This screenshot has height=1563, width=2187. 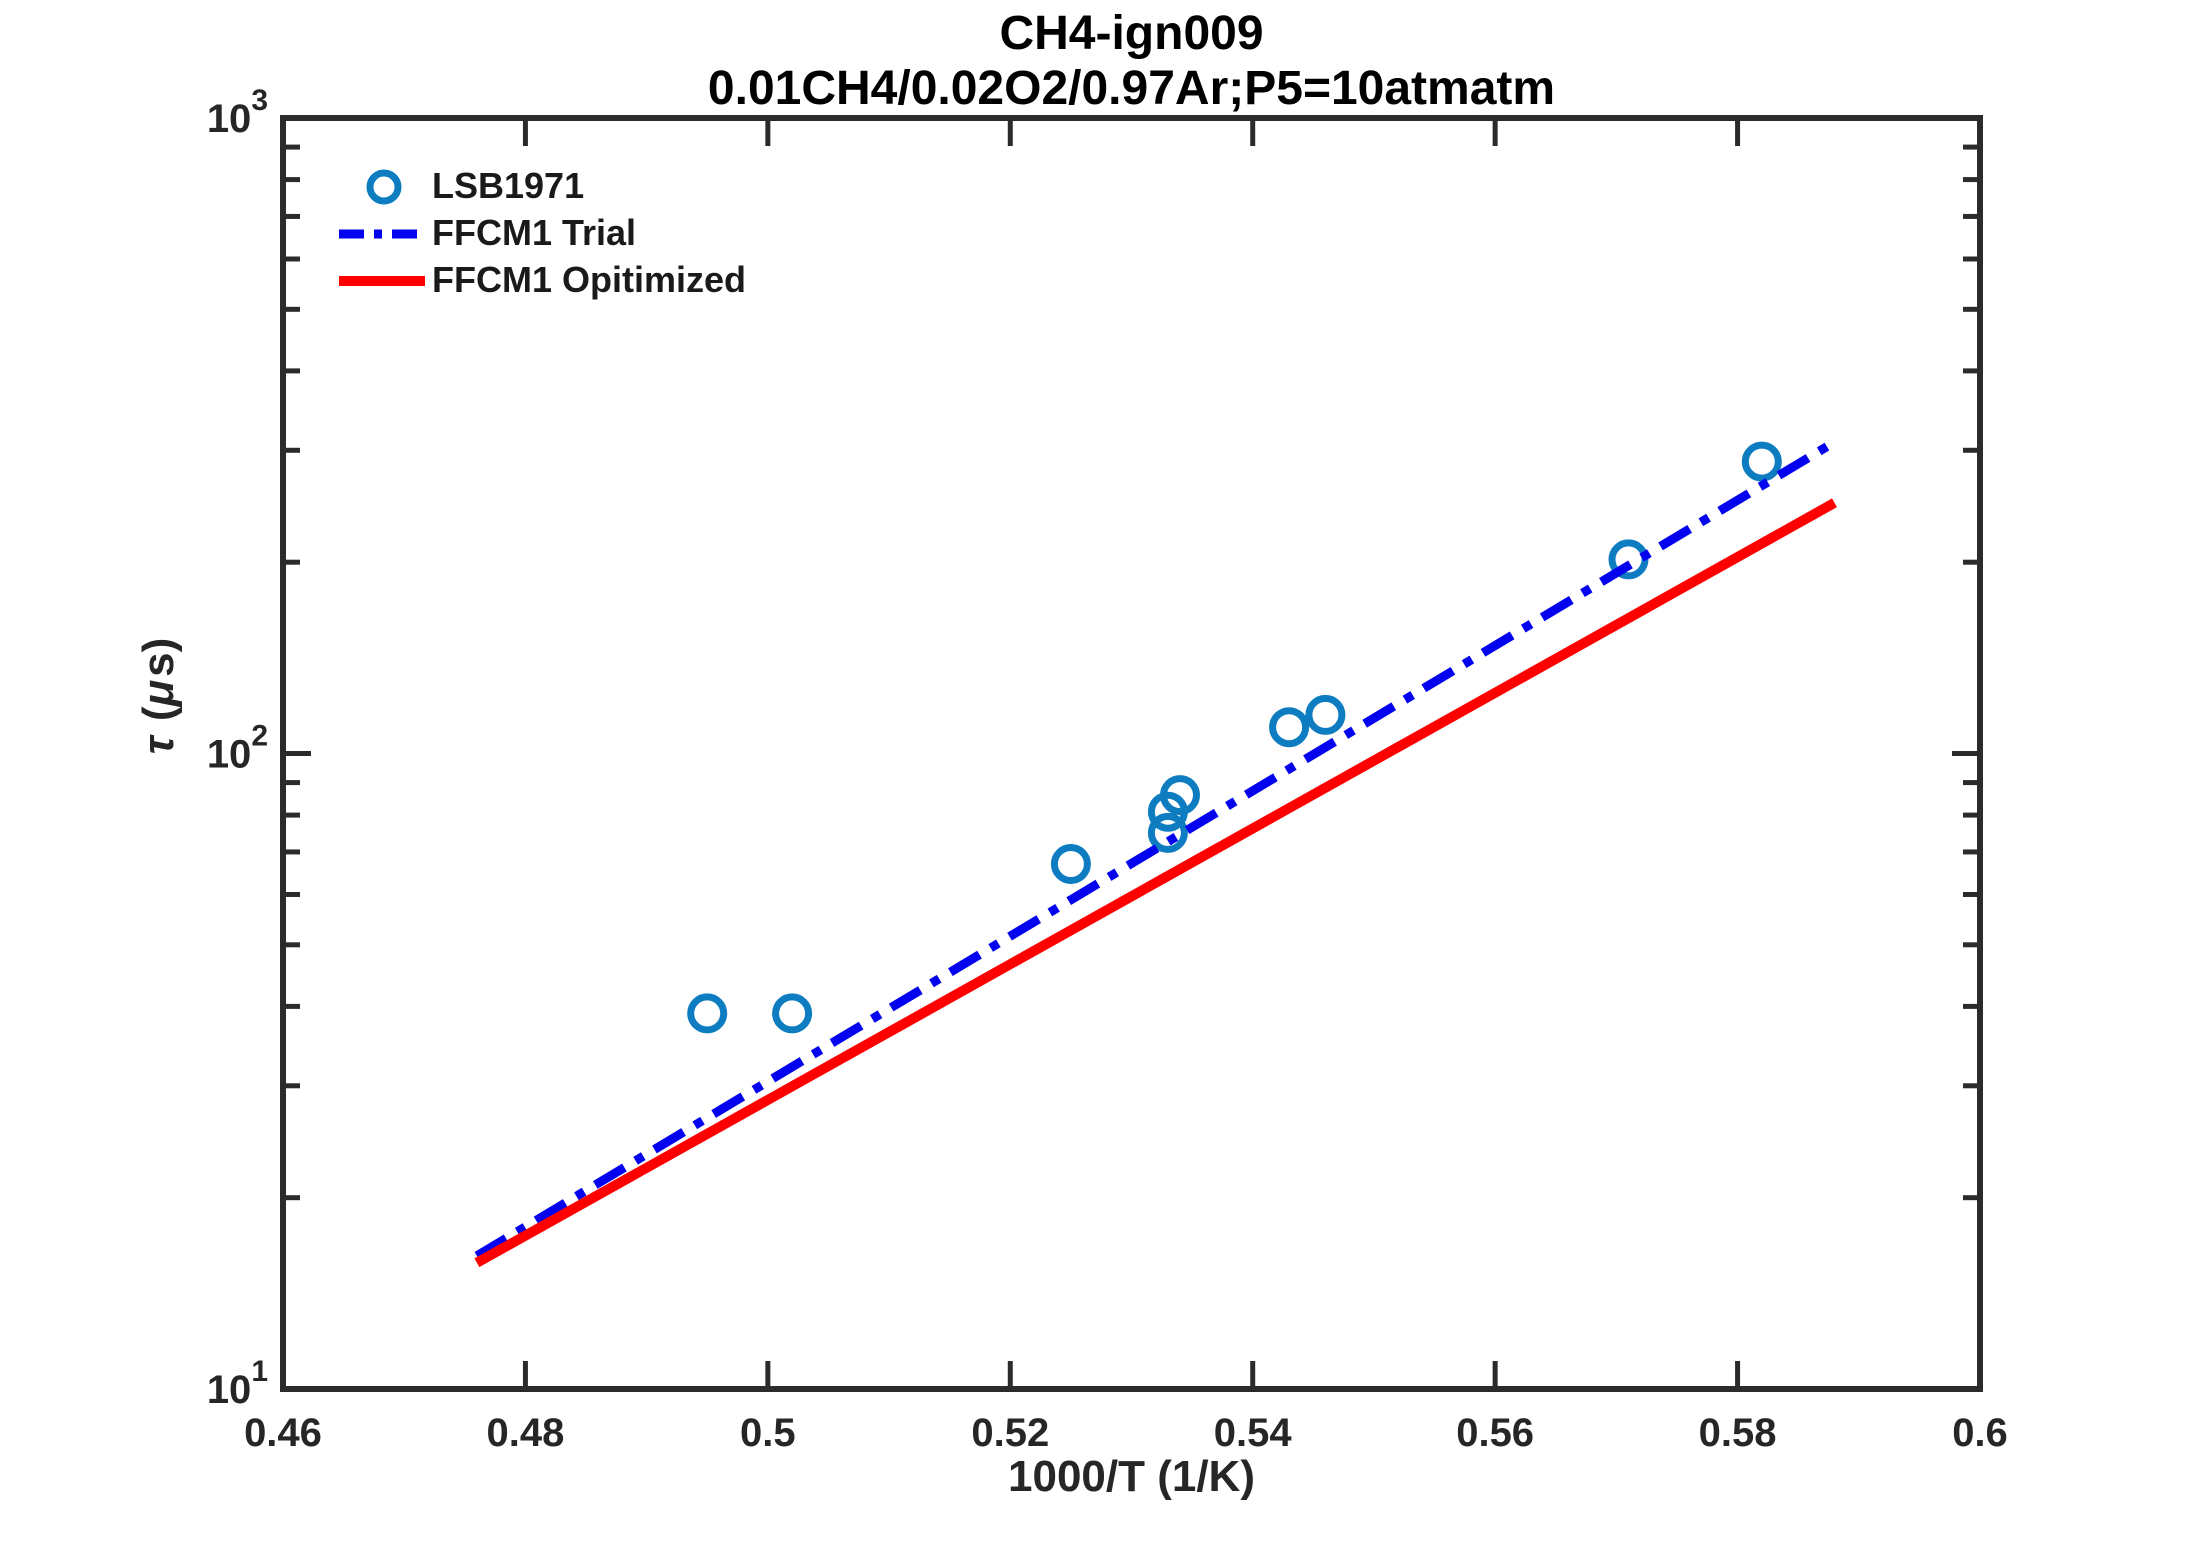 I want to click on legend: LSB1971 FFCM1 Trial FFCM1 Opitimized, so click(x=541, y=232).